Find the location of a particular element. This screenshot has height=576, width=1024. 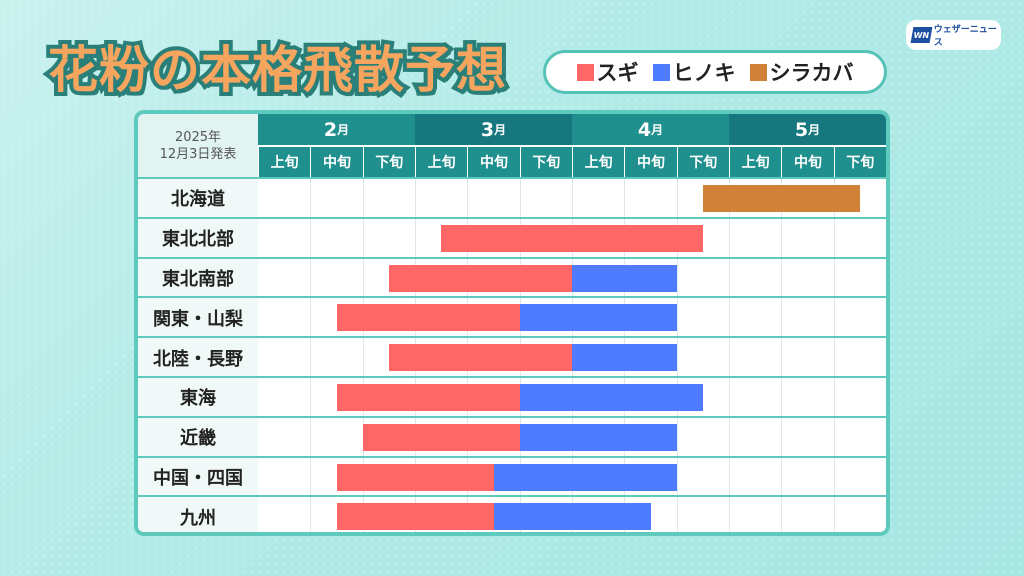

region-label: 北海道 is located at coordinates (198, 198).